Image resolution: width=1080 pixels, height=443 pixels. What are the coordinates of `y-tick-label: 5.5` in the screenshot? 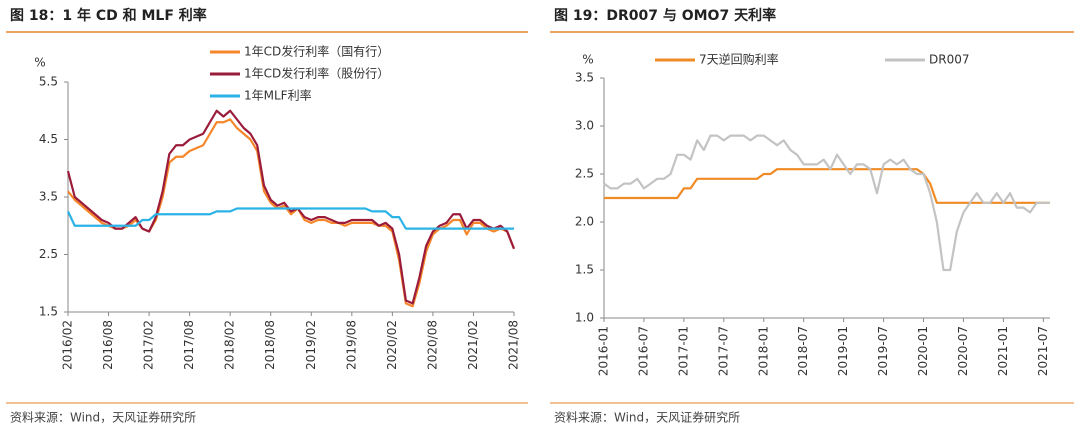 It's located at (48, 82).